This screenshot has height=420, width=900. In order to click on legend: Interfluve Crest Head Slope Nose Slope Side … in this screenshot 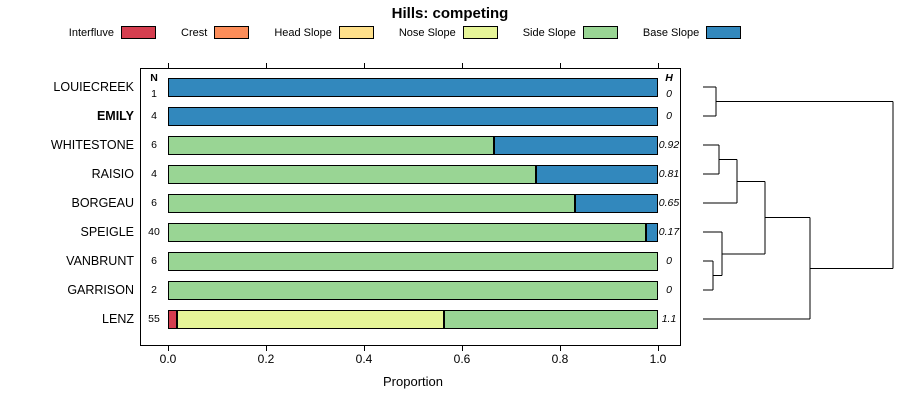, I will do `click(405, 32)`.